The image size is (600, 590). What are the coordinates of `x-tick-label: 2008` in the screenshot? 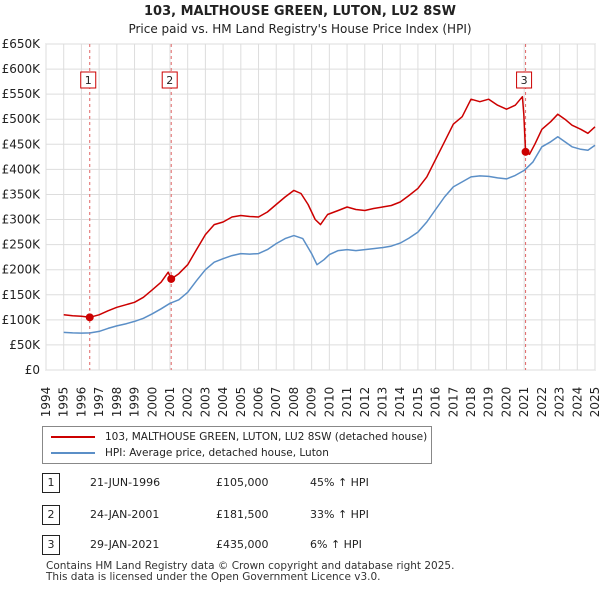 It's located at (294, 402).